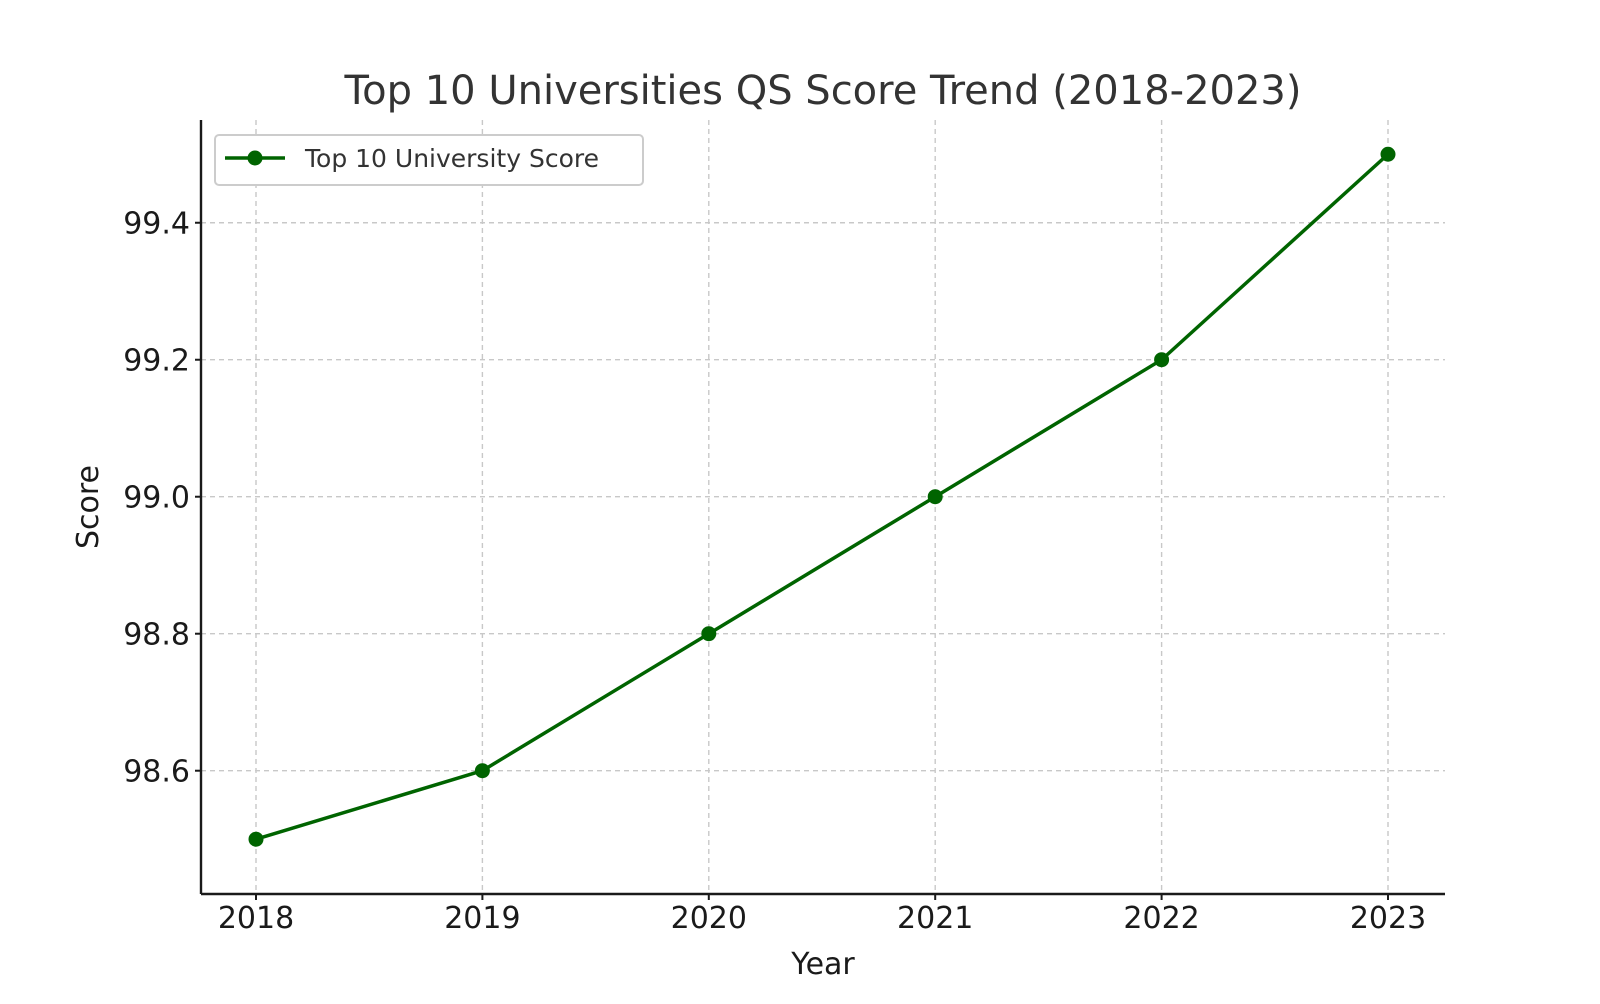  Describe the element at coordinates (255, 158) in the screenshot. I see `legend-marker-swatch` at that location.